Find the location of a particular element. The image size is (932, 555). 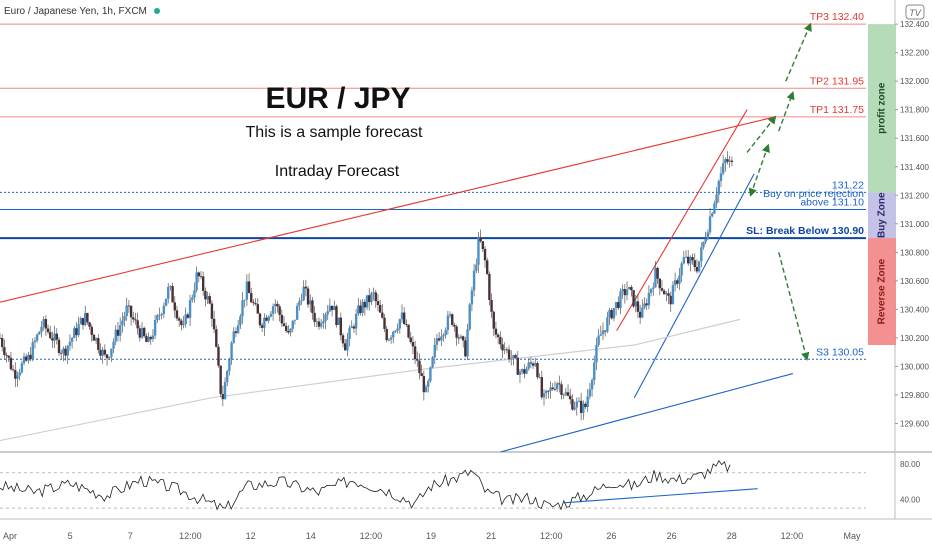

market-status-icon is located at coordinates (156, 11).